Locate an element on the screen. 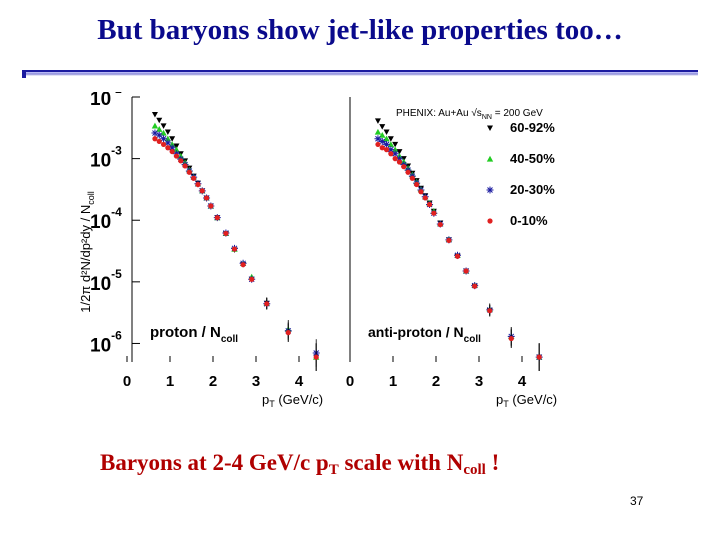 The height and width of the screenshot is (540, 720). panel-label-proton: proton / Ncoll is located at coordinates (194, 334).